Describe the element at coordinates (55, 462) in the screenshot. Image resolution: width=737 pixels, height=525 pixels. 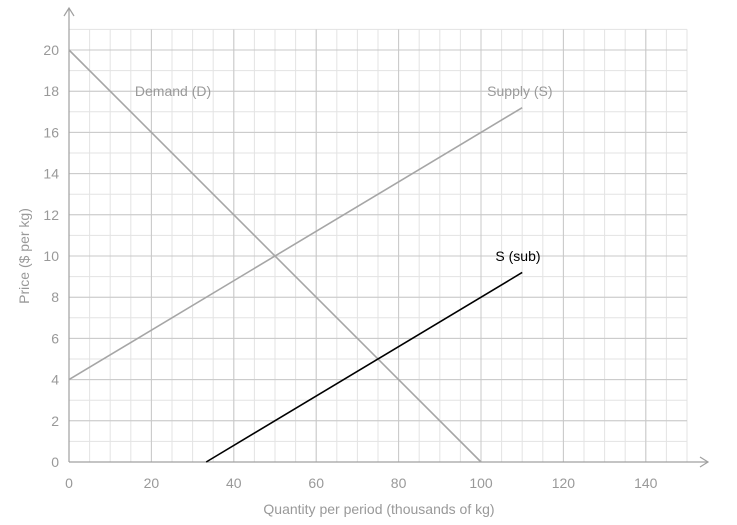
I see `y-tick-label: 0` at that location.